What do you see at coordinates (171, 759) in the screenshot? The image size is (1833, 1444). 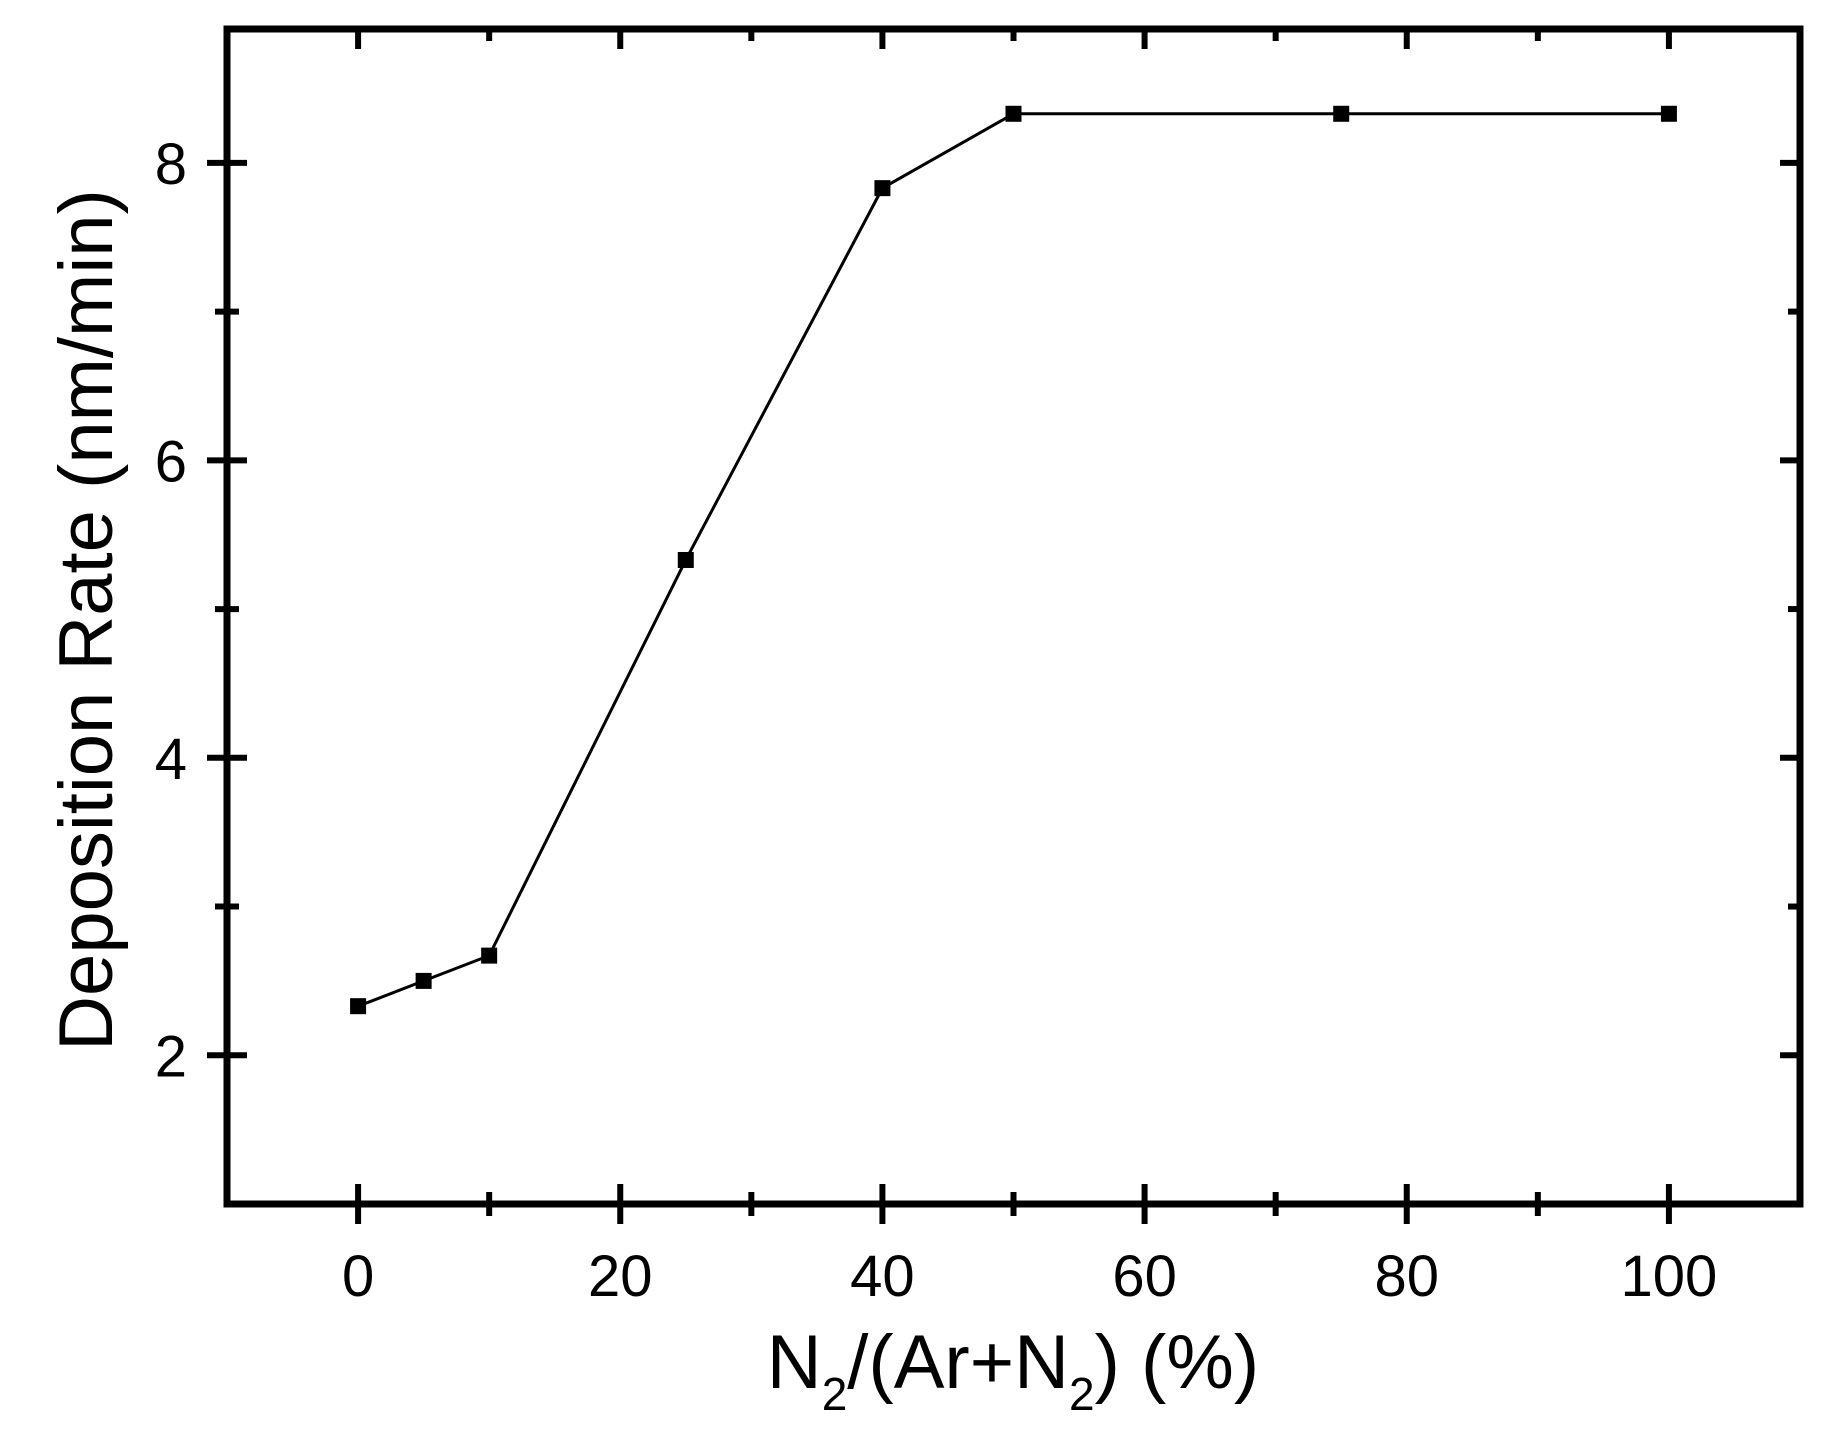 I see `y-tick-label: 4` at bounding box center [171, 759].